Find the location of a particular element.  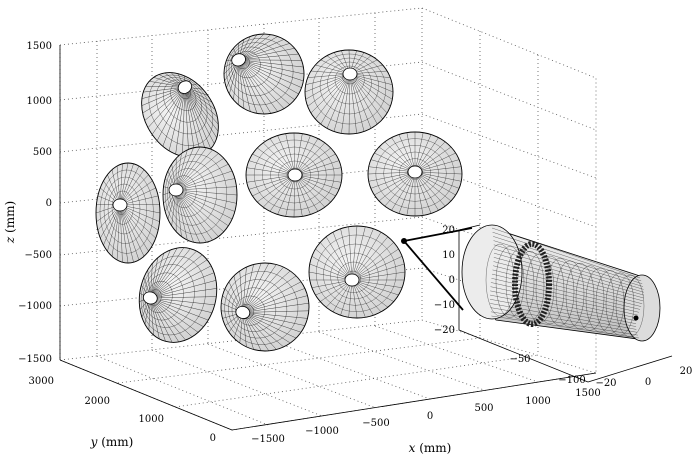

focus-point is located at coordinates (404, 241).